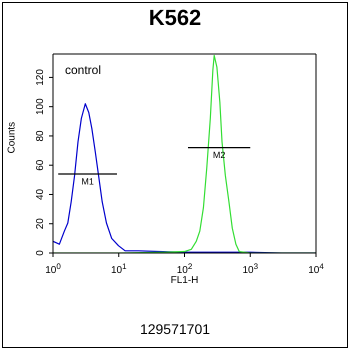 The height and width of the screenshot is (350, 350). I want to click on y-axis-title: Counts, so click(12, 138).